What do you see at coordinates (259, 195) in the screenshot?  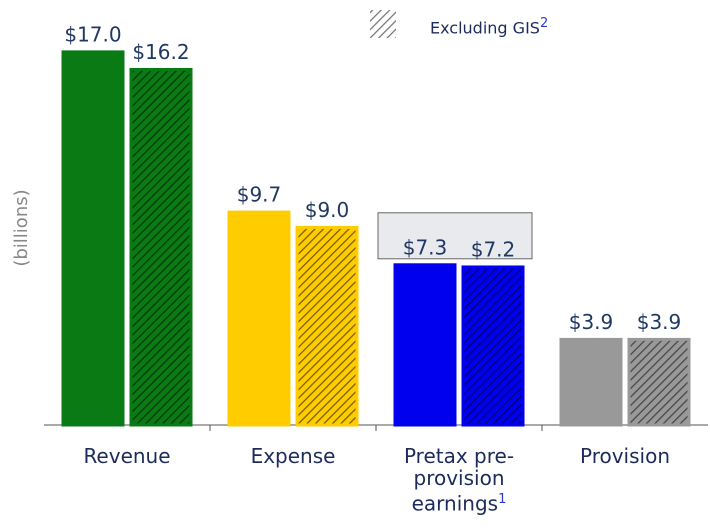 I see `value-label: $9.7` at bounding box center [259, 195].